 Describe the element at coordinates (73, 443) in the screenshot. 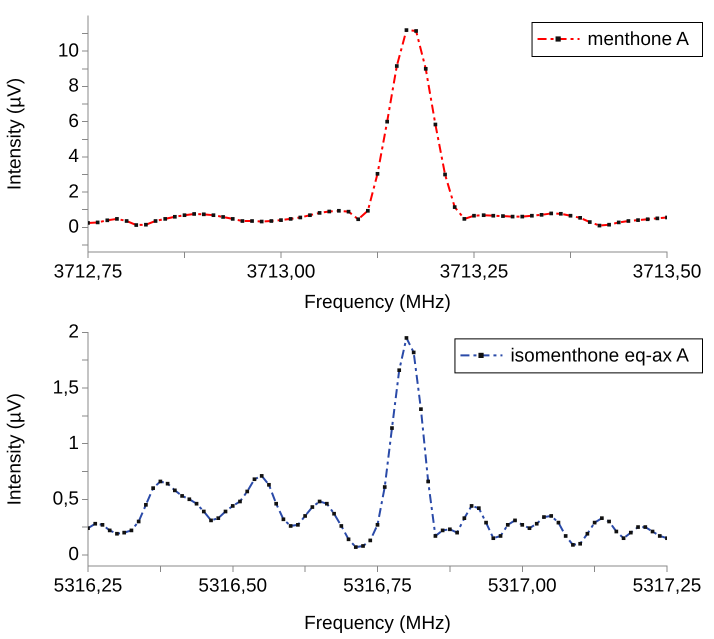

I see `y-tick-label: 1` at that location.